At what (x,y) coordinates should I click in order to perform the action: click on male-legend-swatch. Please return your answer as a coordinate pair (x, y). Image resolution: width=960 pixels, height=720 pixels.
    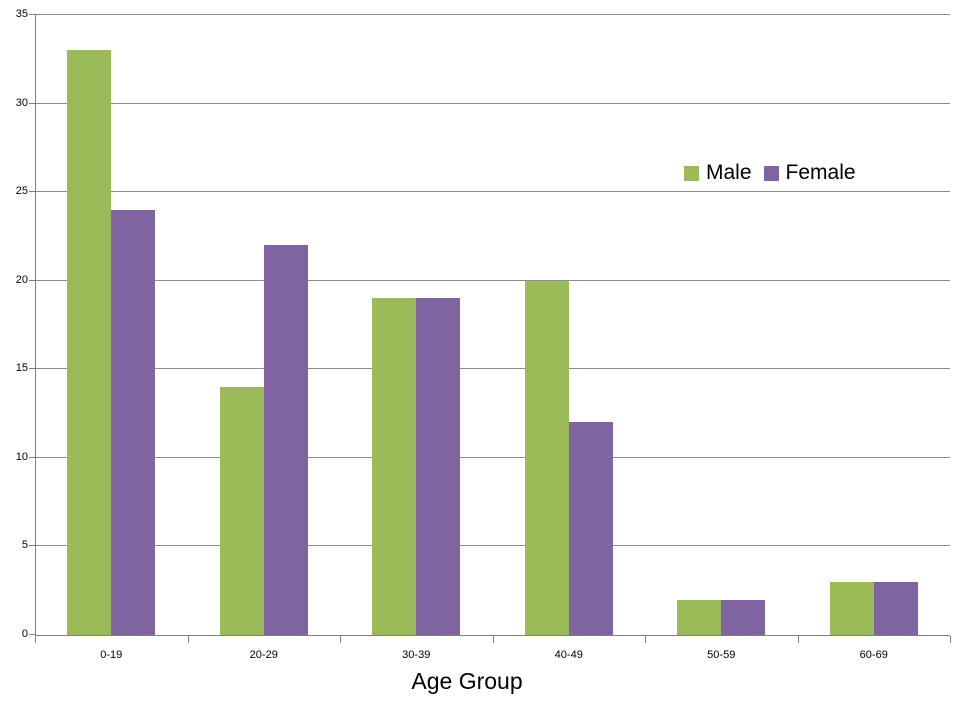
    Looking at the image, I should click on (691, 173).